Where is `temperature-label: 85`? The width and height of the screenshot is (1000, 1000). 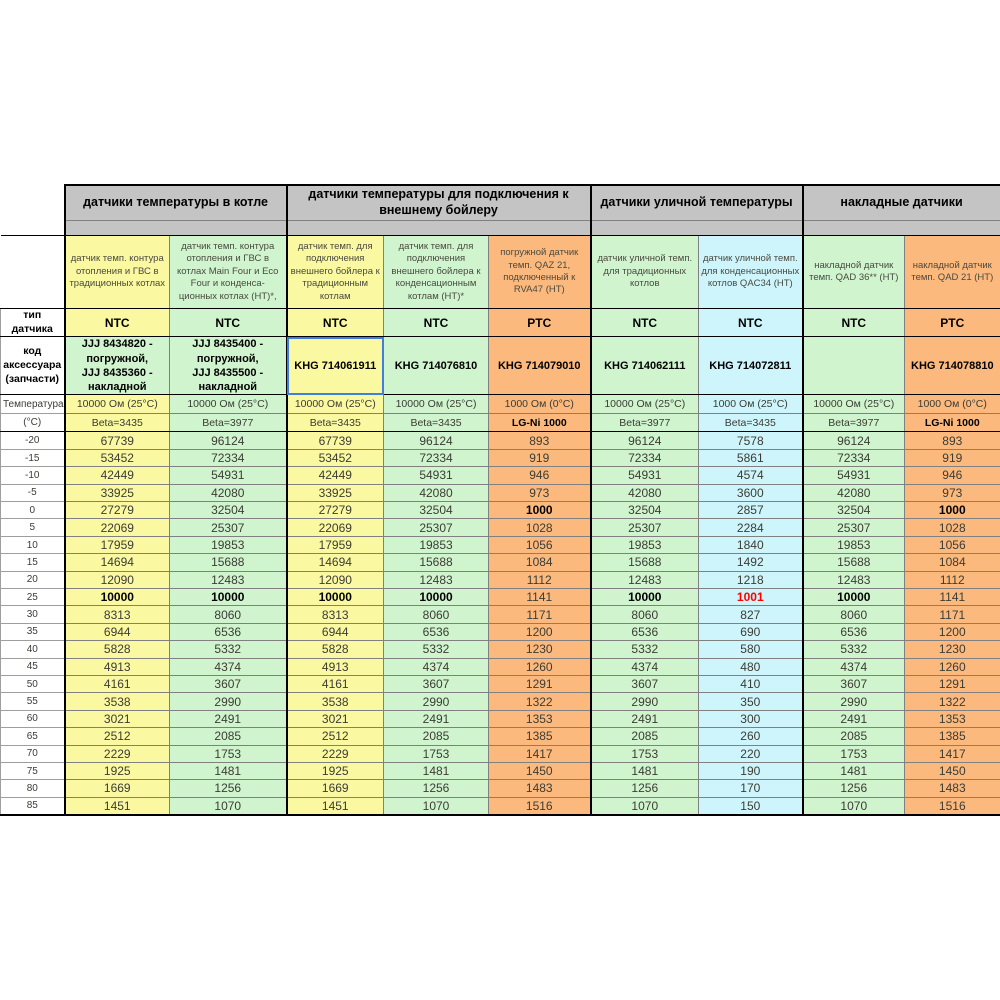 temperature-label: 85 is located at coordinates (32, 806).